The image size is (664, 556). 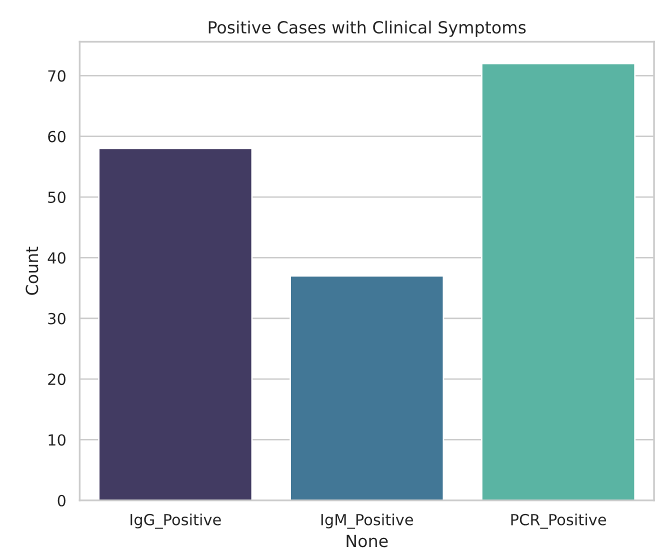 What do you see at coordinates (57, 440) in the screenshot?
I see `y-tick-label: 10` at bounding box center [57, 440].